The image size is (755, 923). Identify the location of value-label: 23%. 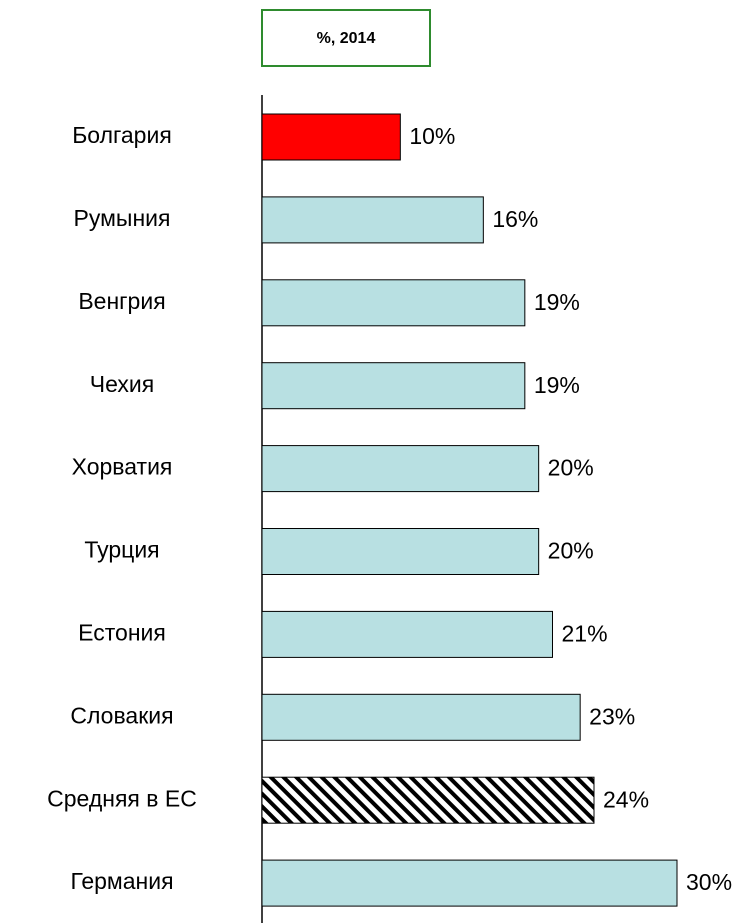
(612, 716).